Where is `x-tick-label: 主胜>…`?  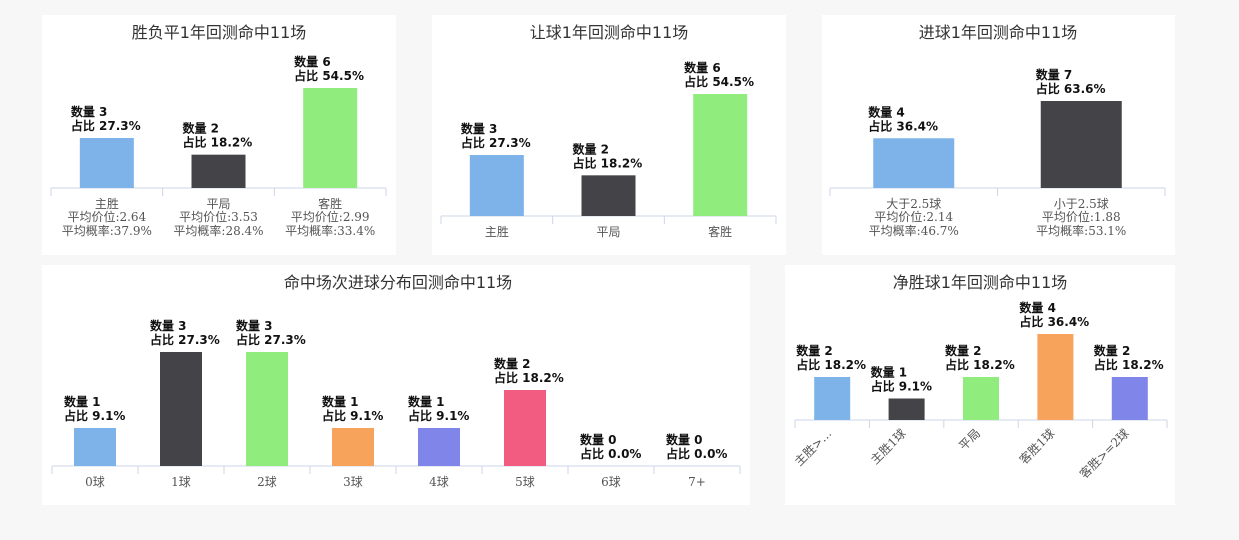 x-tick-label: 主胜>… is located at coordinates (812, 447).